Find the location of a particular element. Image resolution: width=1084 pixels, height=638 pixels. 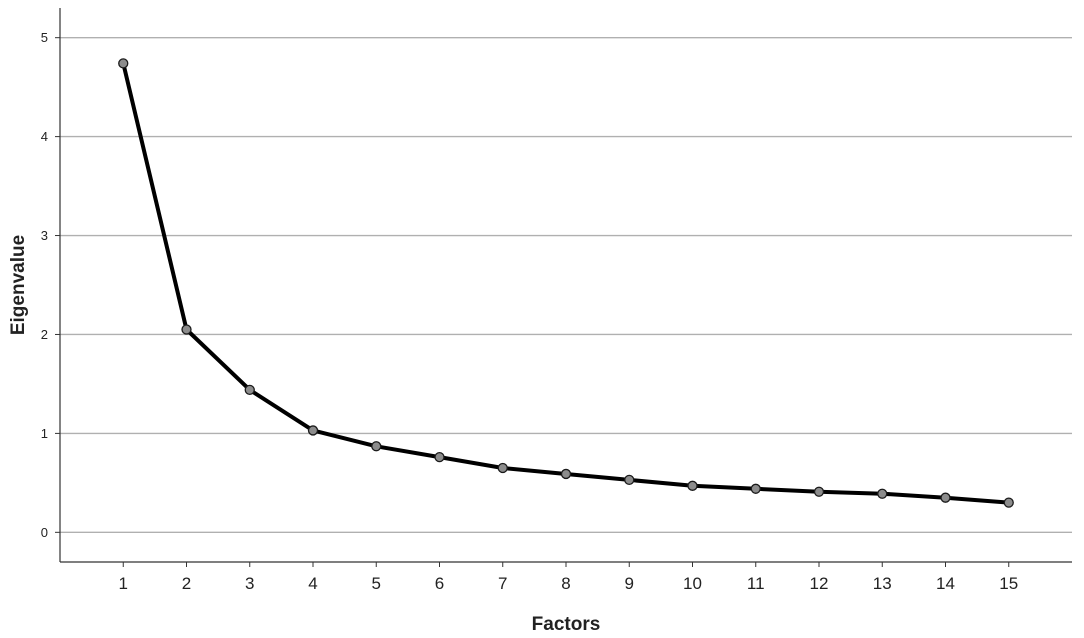

y-tick-label-1: 1 is located at coordinates (44, 433).